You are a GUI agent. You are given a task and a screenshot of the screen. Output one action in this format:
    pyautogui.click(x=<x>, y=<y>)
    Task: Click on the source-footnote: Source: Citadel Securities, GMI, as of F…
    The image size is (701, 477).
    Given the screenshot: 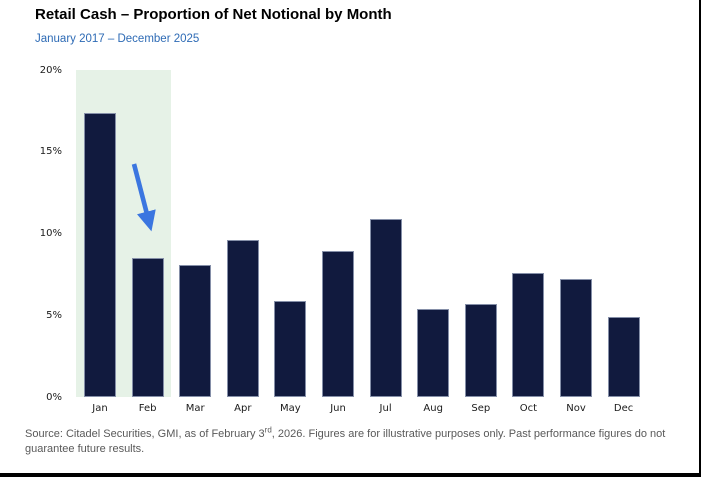 What is the action you would take?
    pyautogui.click(x=355, y=441)
    